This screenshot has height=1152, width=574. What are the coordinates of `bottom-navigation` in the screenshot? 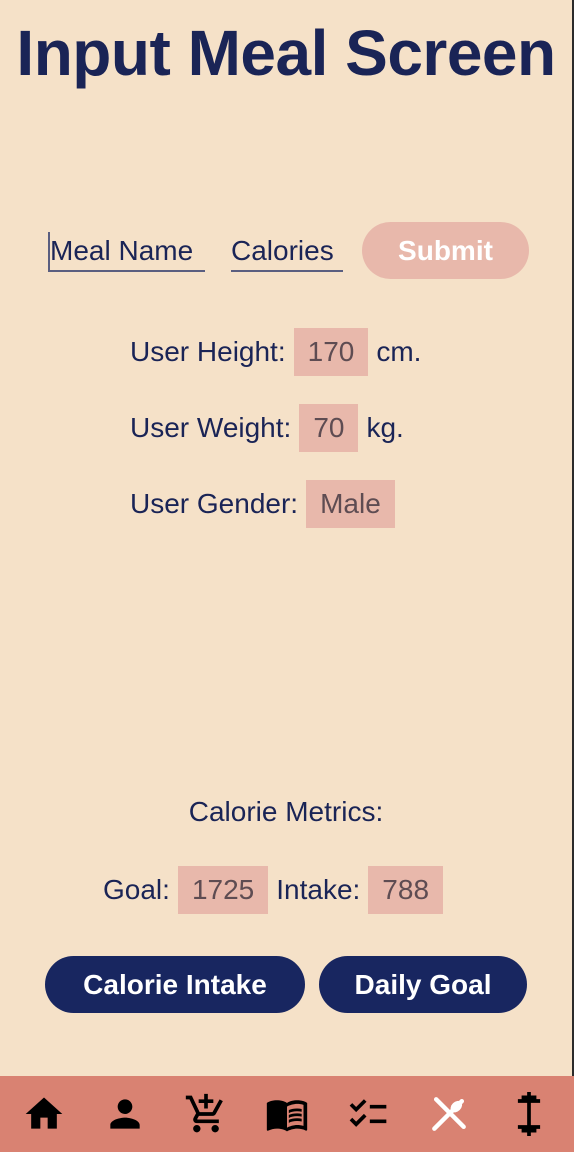 It's located at (287, 1114).